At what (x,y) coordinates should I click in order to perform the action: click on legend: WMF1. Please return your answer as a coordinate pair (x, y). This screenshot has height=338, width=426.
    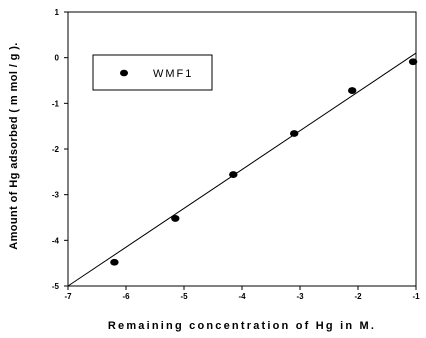
    Looking at the image, I should click on (152, 72).